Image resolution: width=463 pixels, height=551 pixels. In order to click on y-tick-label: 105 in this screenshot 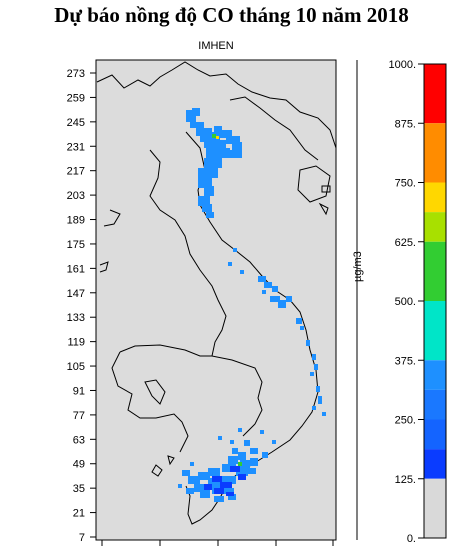, I will do `click(76, 367)`.